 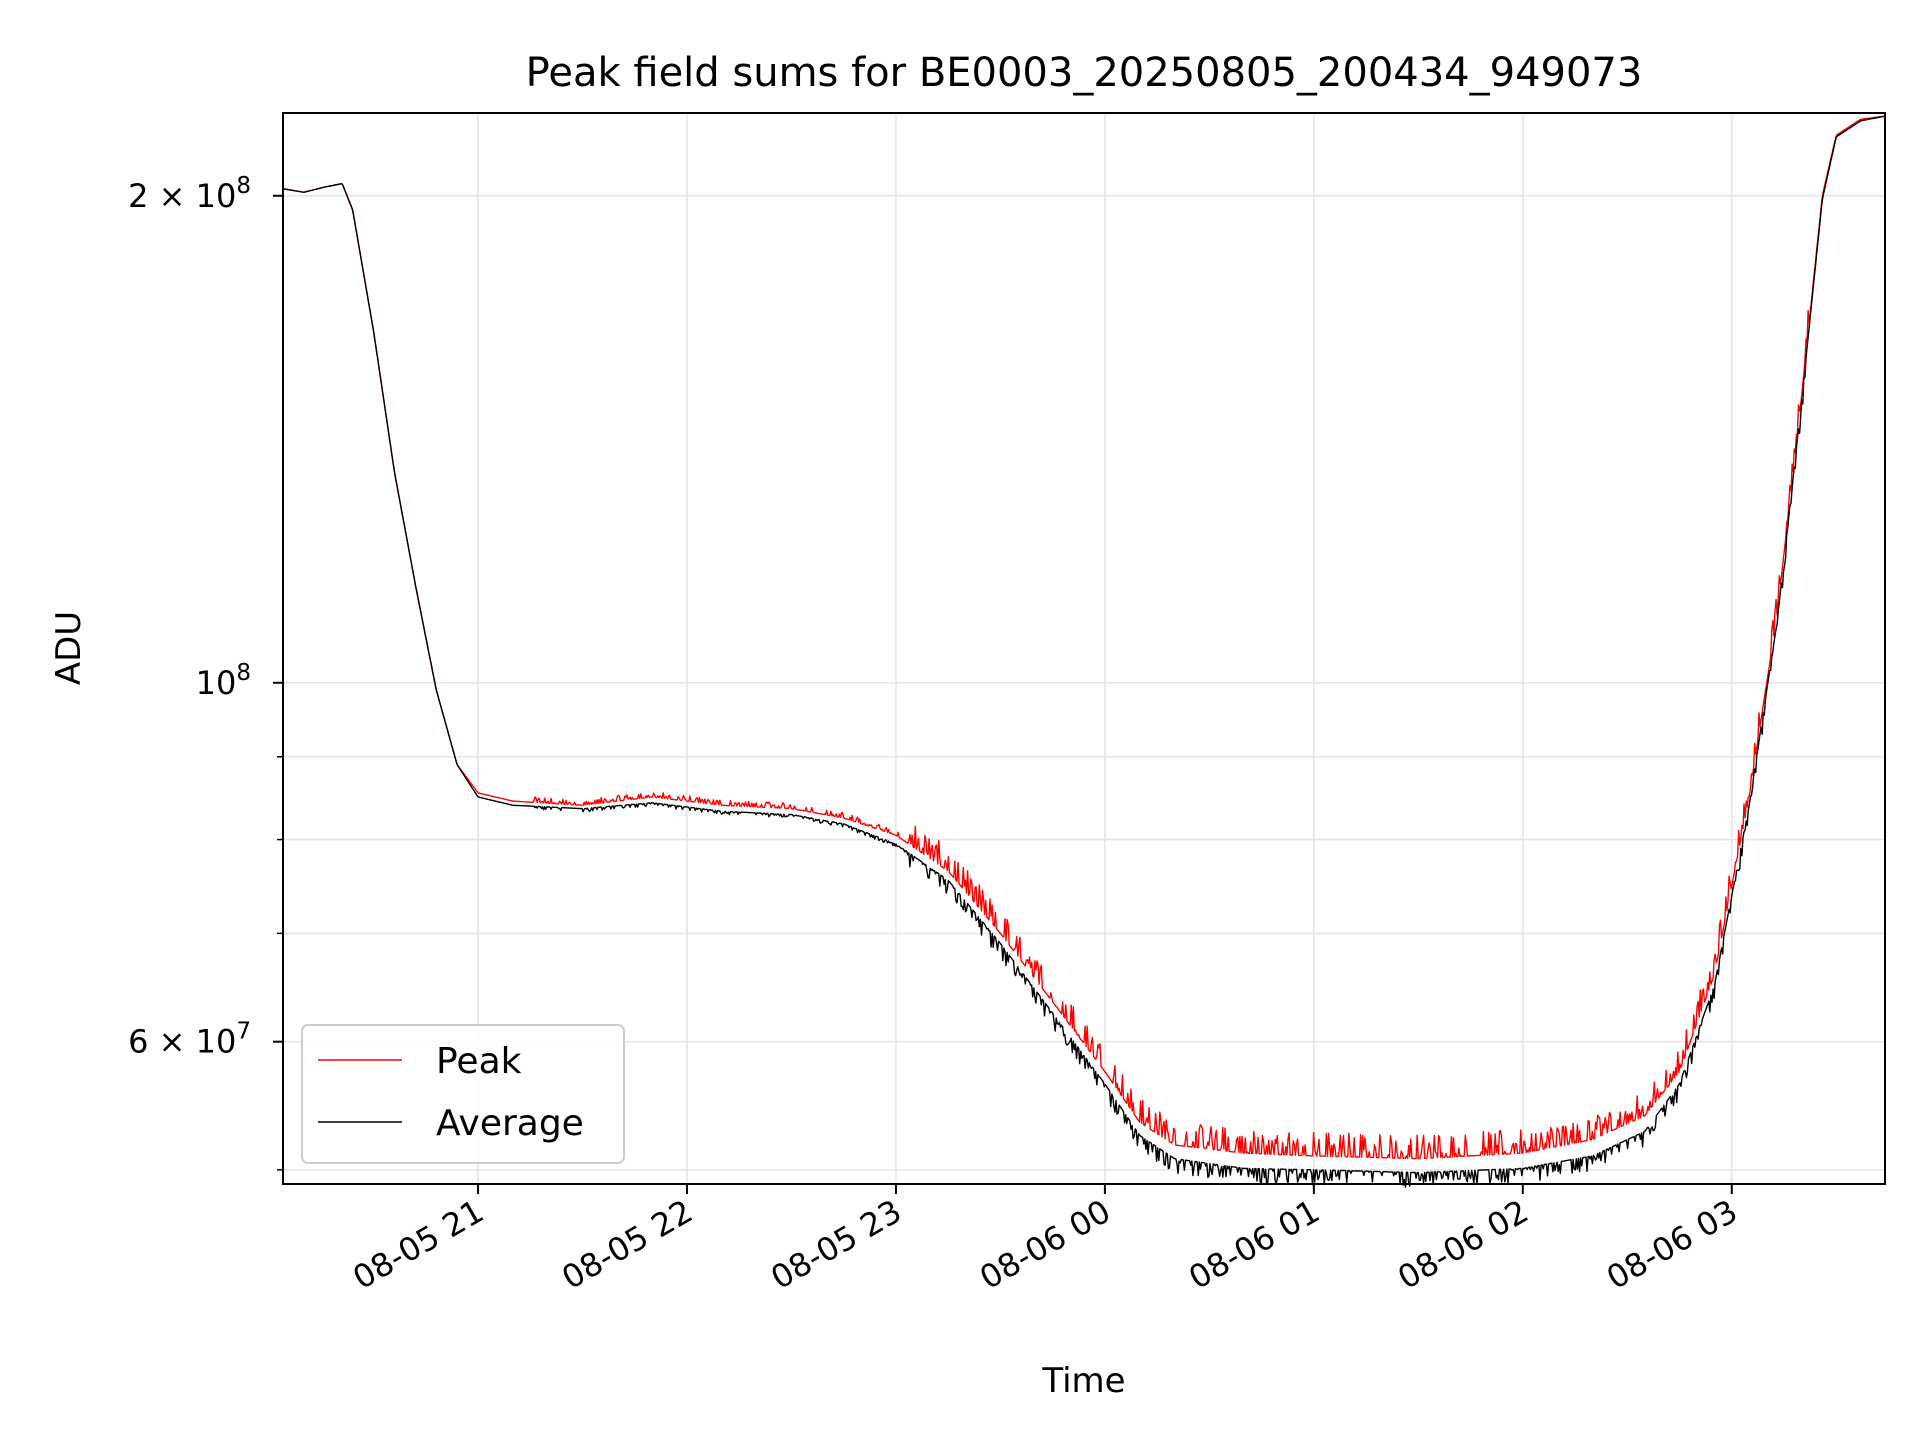 What do you see at coordinates (216, 683) in the screenshot?
I see `y-tick-label-base: 10` at bounding box center [216, 683].